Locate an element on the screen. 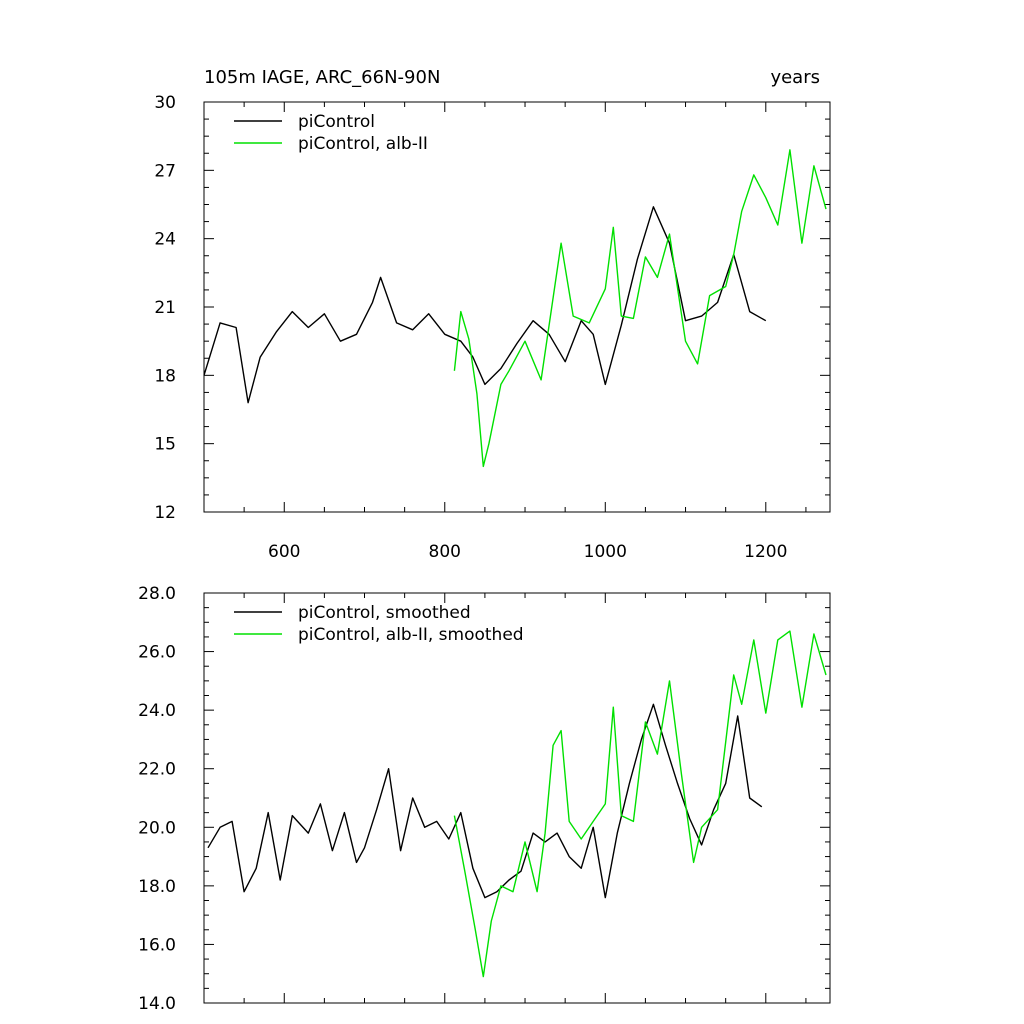 The image size is (1024, 1024). top-ytick-label: 30 is located at coordinates (165, 103).